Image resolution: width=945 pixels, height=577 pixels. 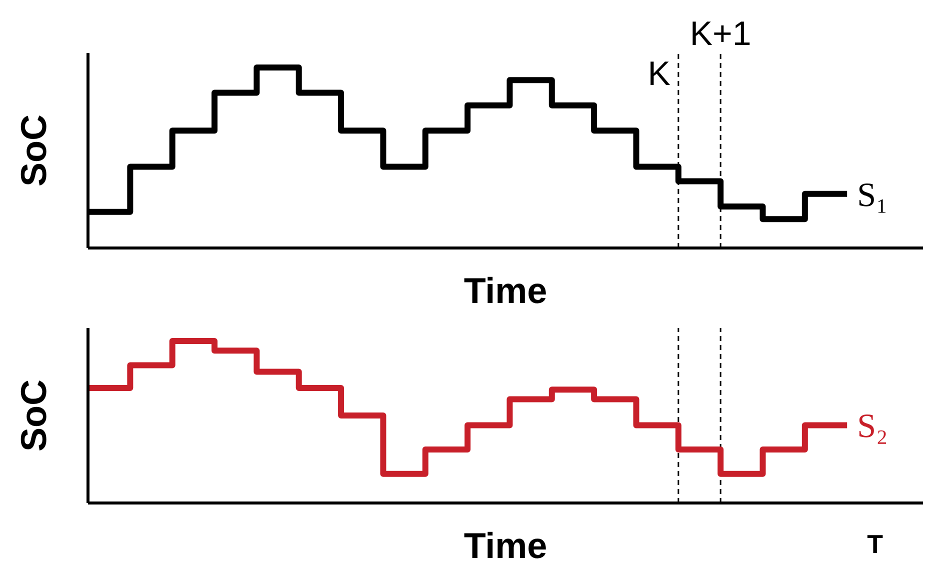 I want to click on series-label: S₁, so click(x=872, y=195).